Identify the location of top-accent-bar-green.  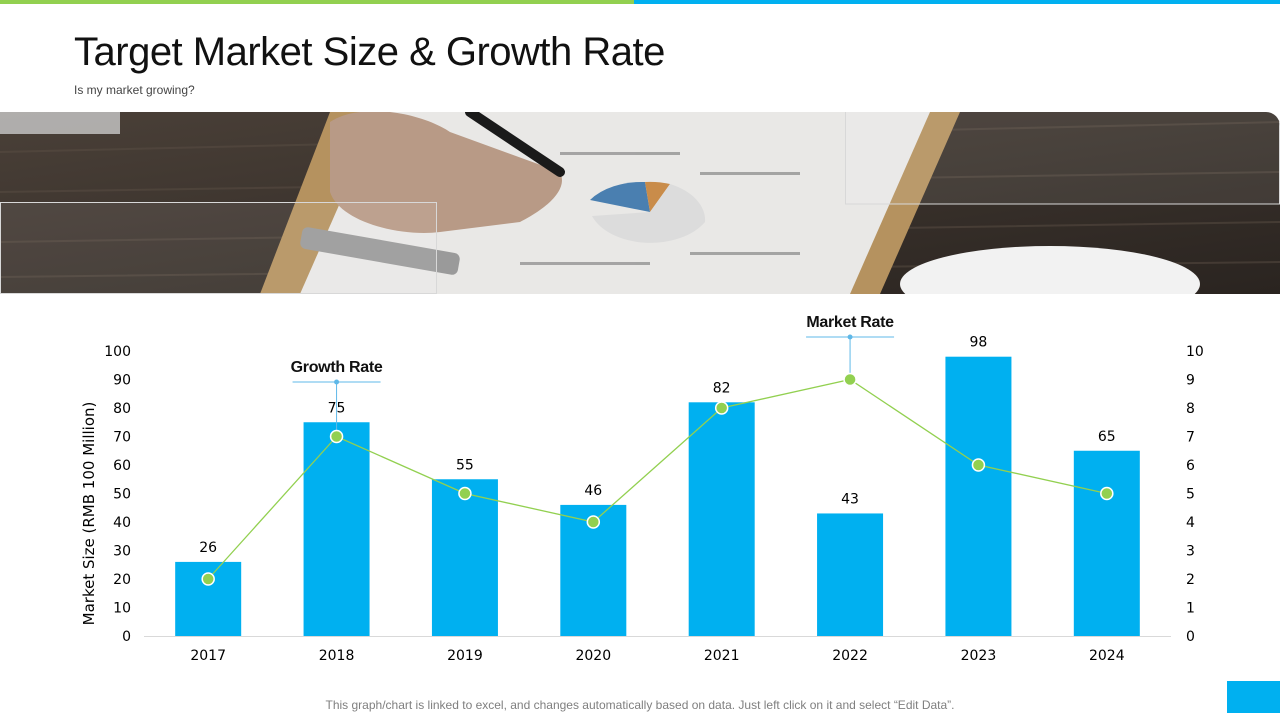
(317, 2).